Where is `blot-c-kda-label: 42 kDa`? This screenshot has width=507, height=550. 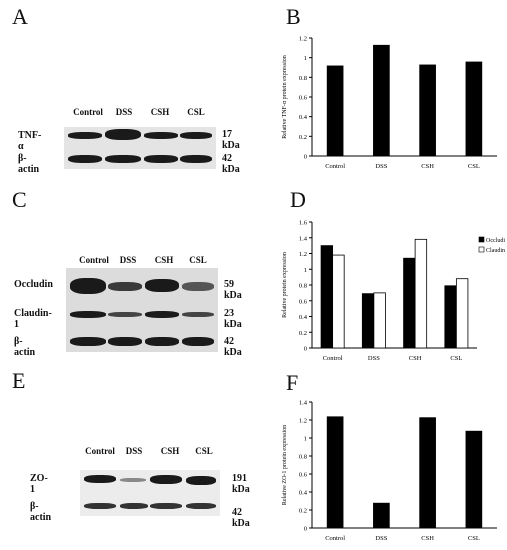 blot-c-kda-label: 42 kDa is located at coordinates (233, 347).